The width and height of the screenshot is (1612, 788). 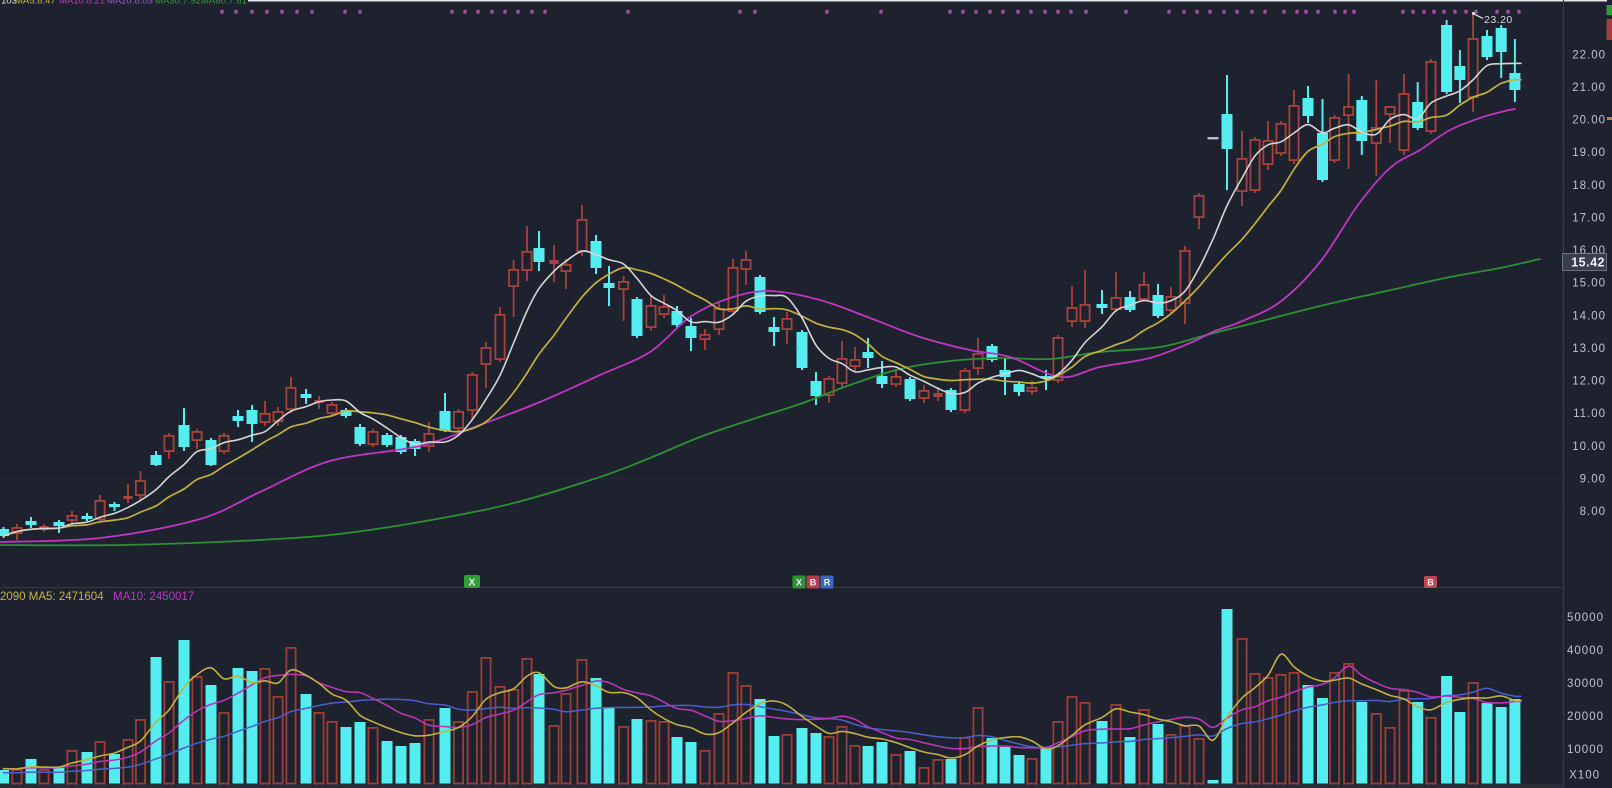 What do you see at coordinates (1585, 717) in the screenshot?
I see `svg-text: 20000` at bounding box center [1585, 717].